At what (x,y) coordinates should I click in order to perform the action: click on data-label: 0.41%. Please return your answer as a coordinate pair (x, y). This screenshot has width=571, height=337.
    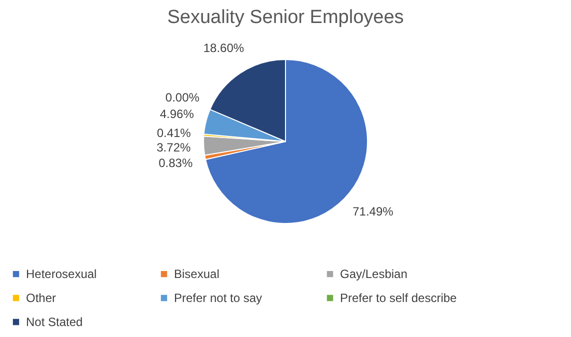
    Looking at the image, I should click on (174, 133).